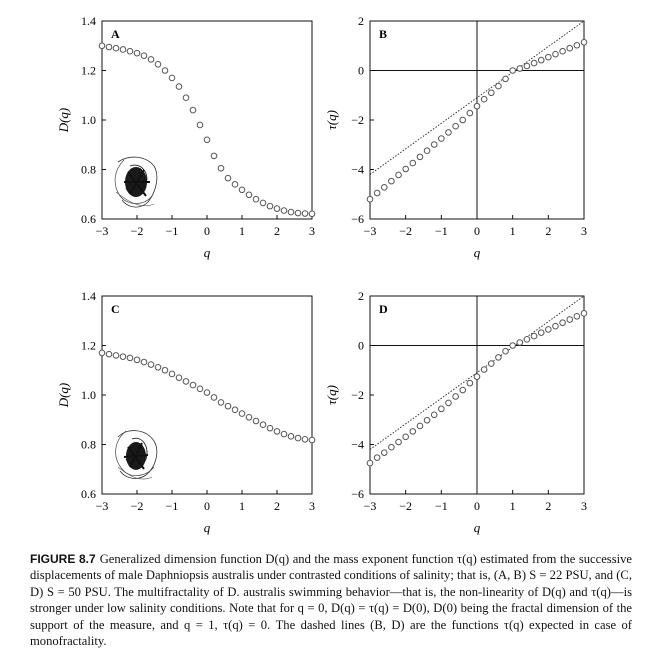 This screenshot has width=658, height=672. What do you see at coordinates (88, 120) in the screenshot?
I see `y-tick-label-a: 1.0` at bounding box center [88, 120].